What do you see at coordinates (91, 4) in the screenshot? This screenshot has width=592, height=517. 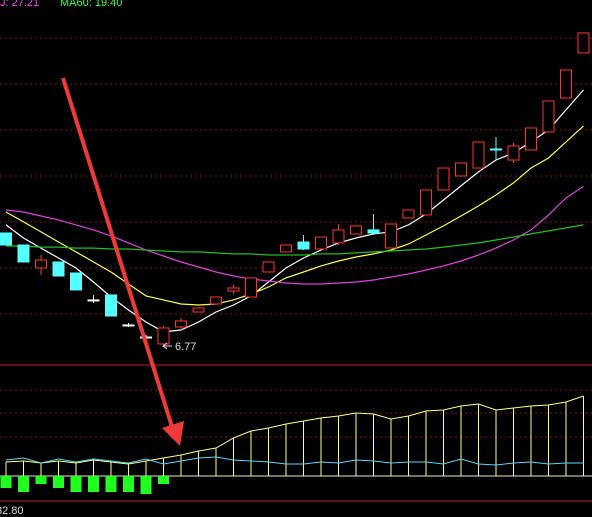 I see `legend-item: MA60: 19.40` at bounding box center [91, 4].